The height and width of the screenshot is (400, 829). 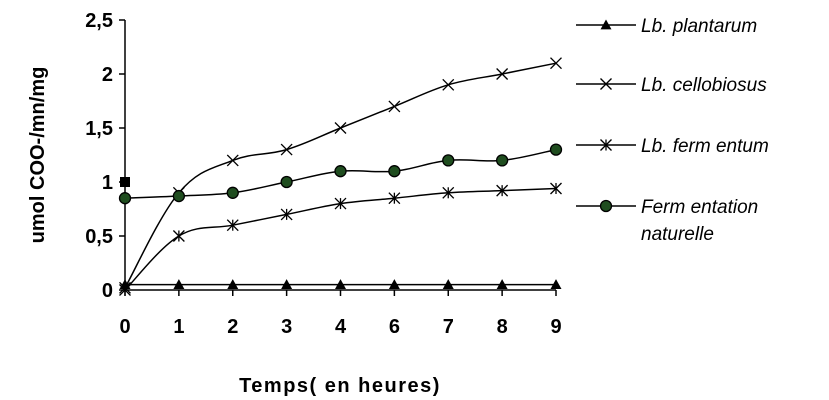 What do you see at coordinates (606, 145) in the screenshot?
I see `legend-asterisk-marker` at bounding box center [606, 145].